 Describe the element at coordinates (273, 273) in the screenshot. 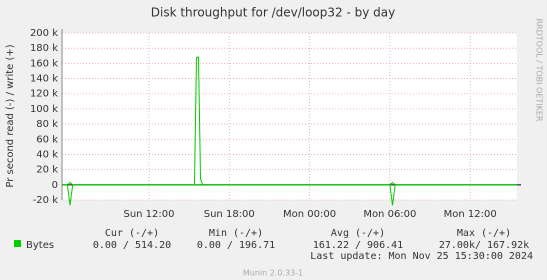

I see `footer: Munin 2.0.33-1` at that location.